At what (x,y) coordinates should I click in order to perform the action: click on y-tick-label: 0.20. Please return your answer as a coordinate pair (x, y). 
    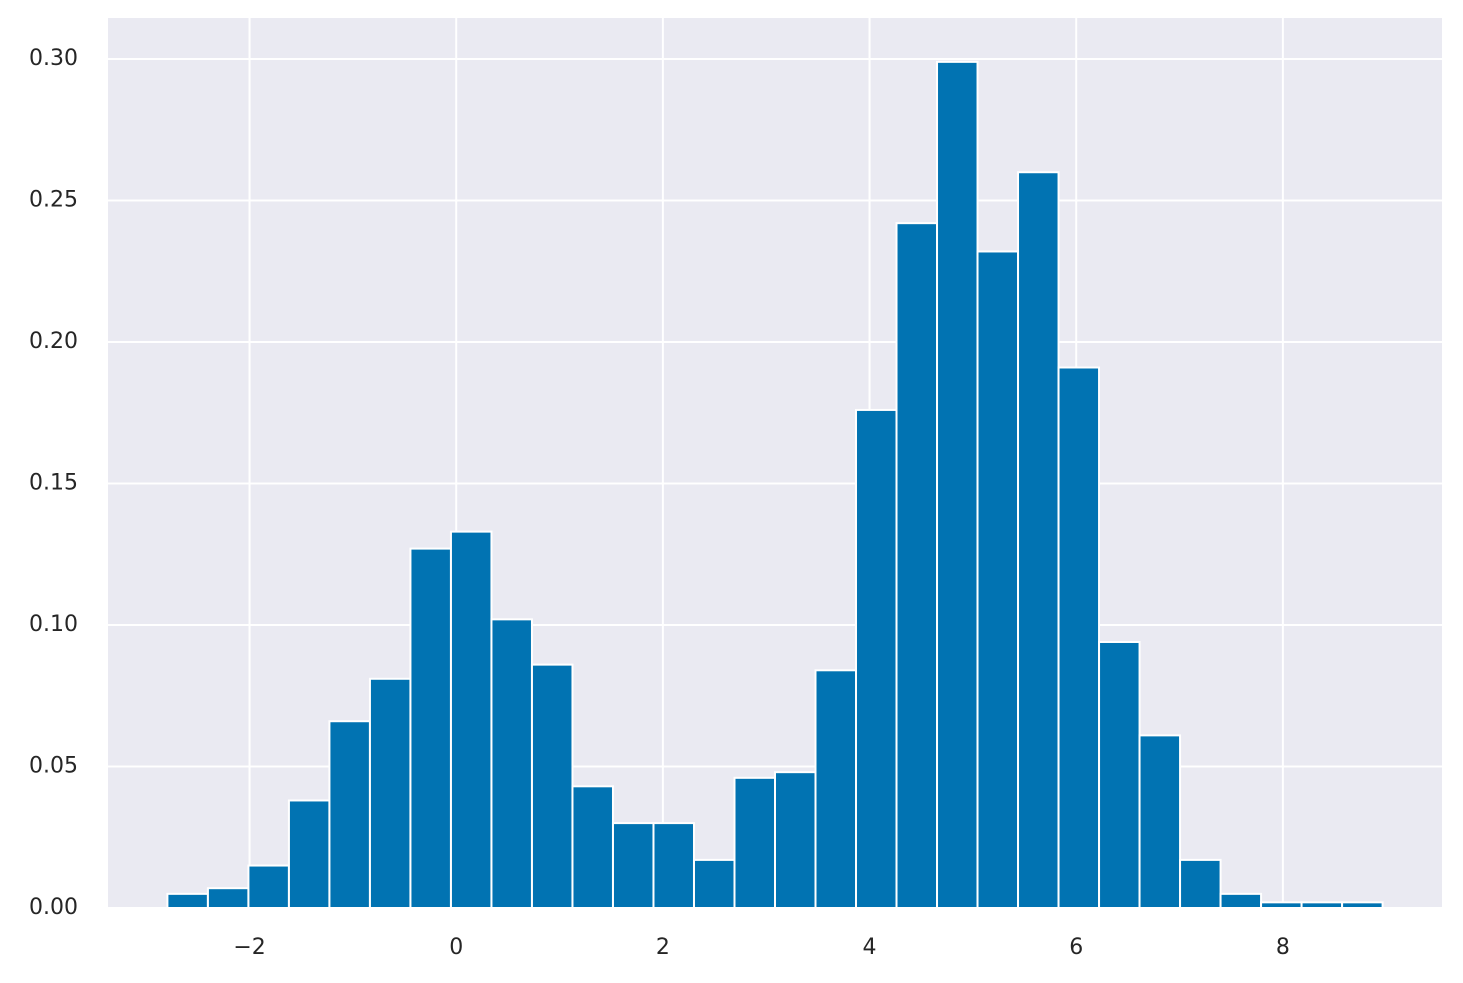
    Looking at the image, I should click on (53, 341).